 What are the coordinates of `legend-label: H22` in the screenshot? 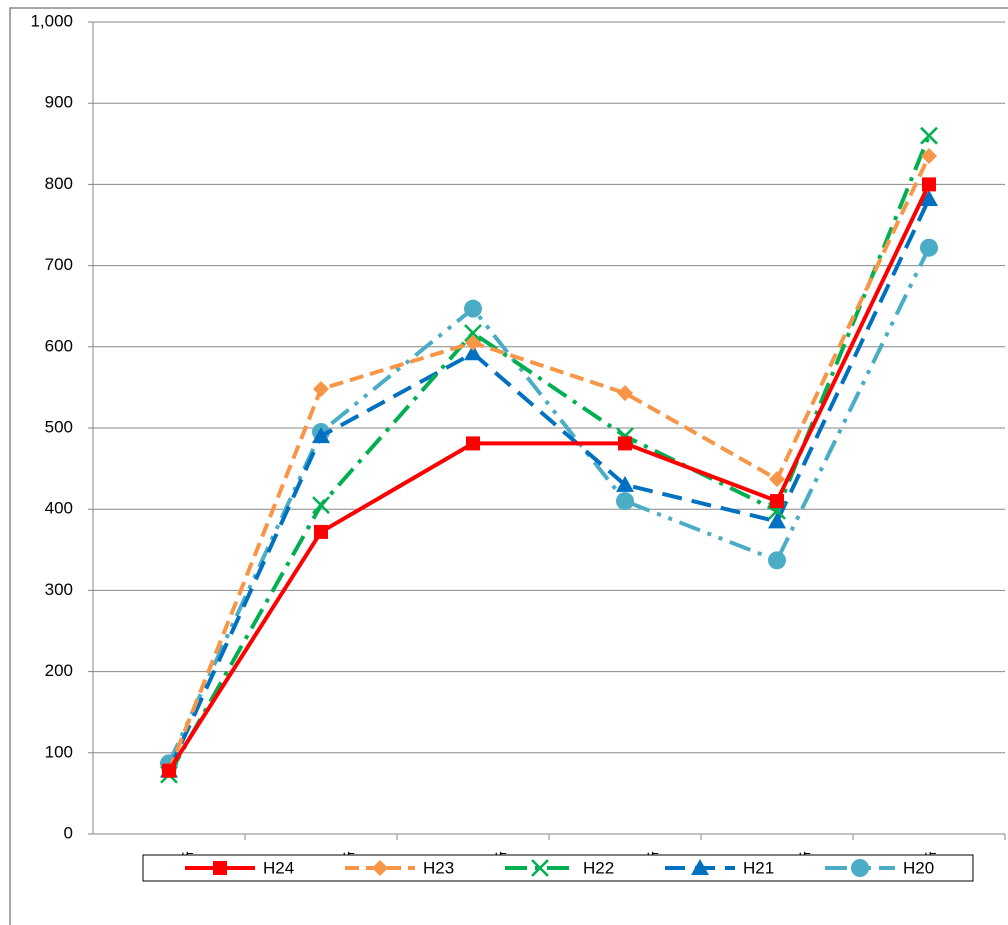 It's located at (598, 867).